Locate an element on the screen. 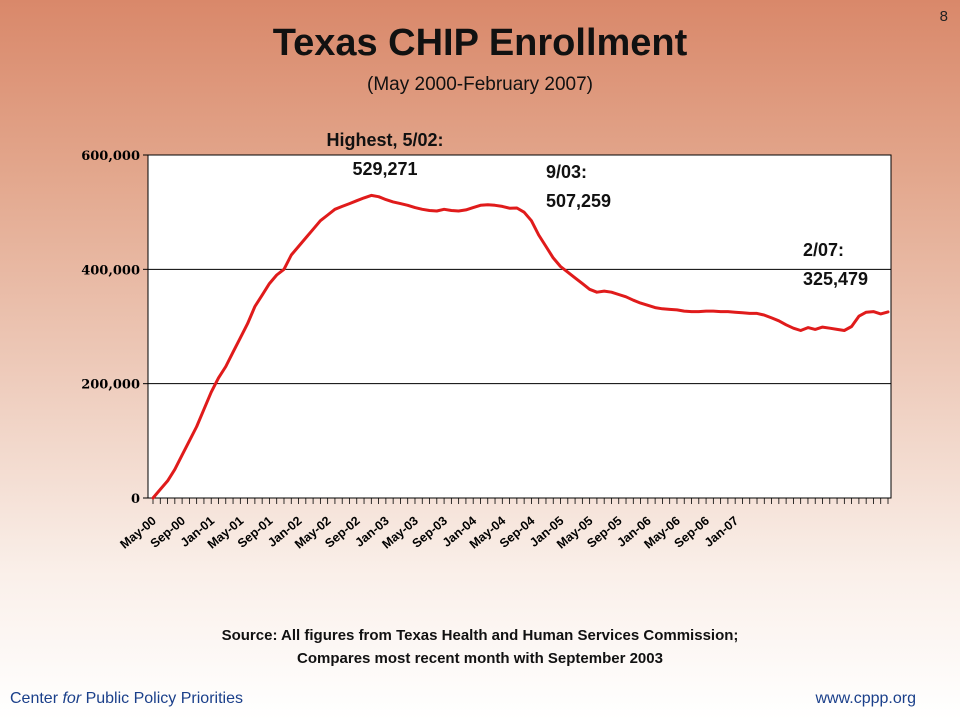  footer-org-italic: for is located at coordinates (72, 698).